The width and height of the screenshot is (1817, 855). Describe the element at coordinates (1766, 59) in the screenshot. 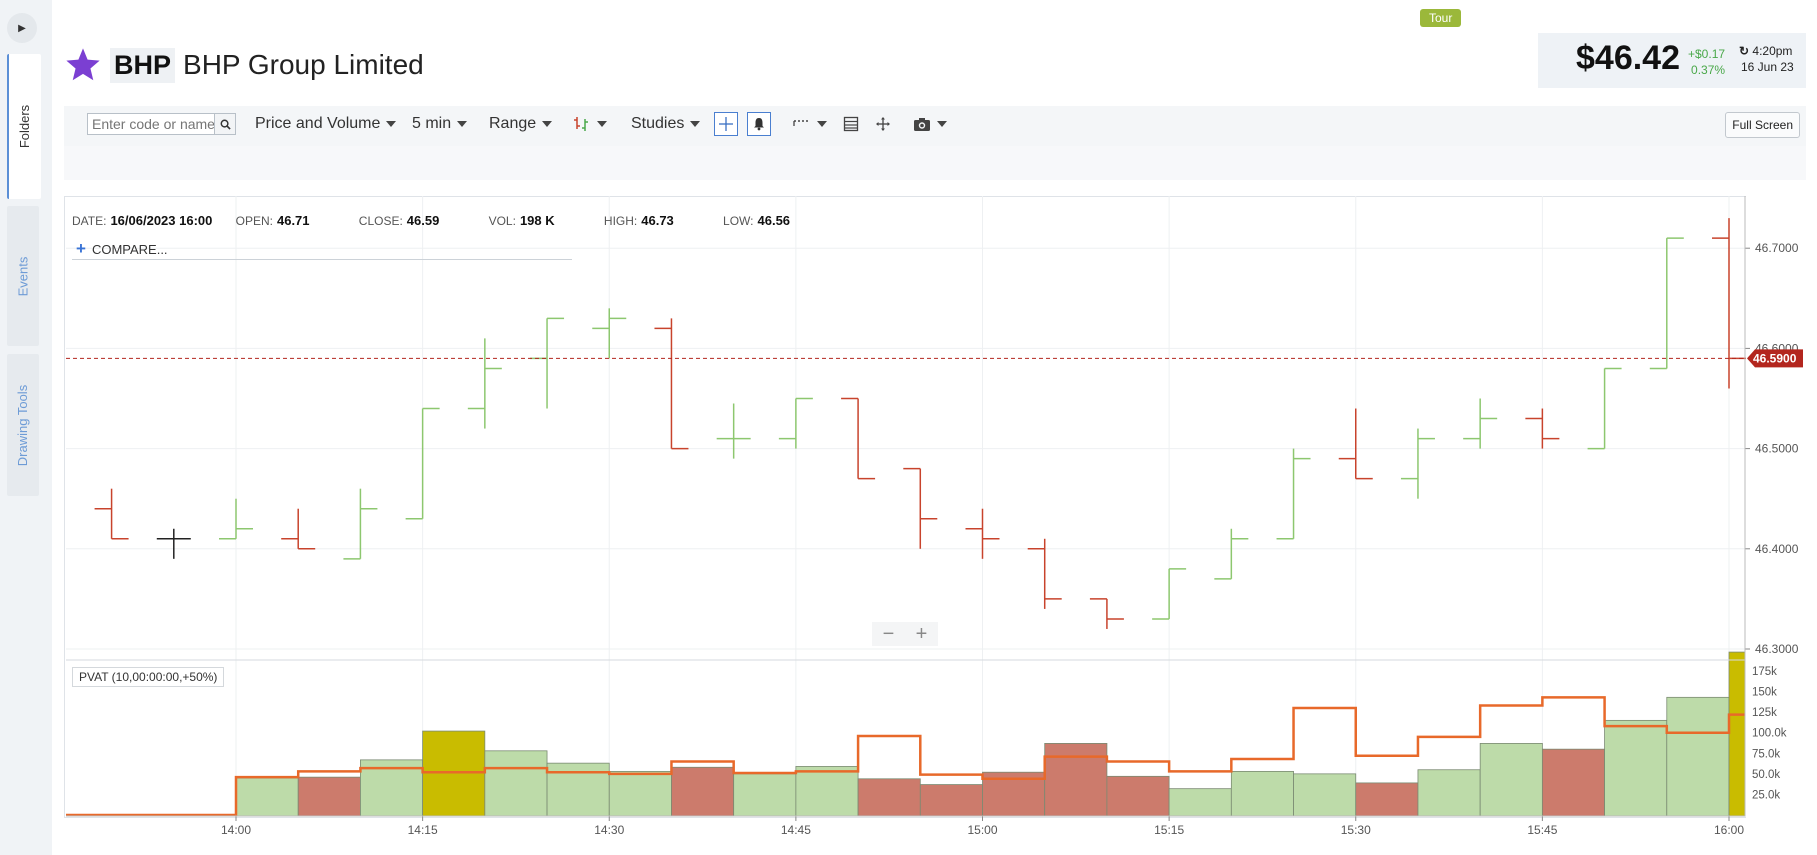

I see `quote-time: ↻ 4:20pm 16 Jun 23` at that location.